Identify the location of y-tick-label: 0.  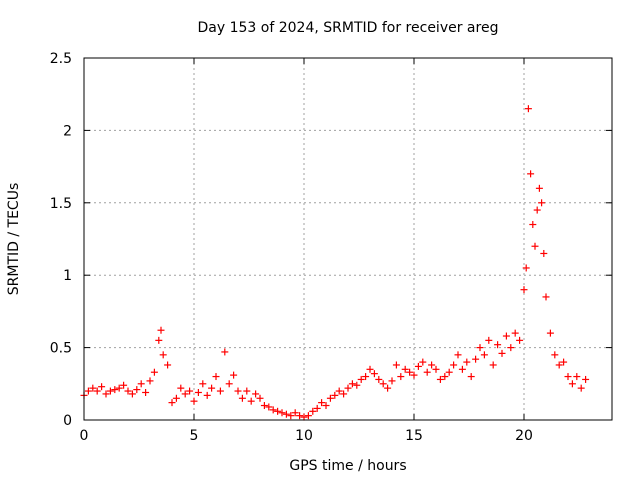
(67, 421).